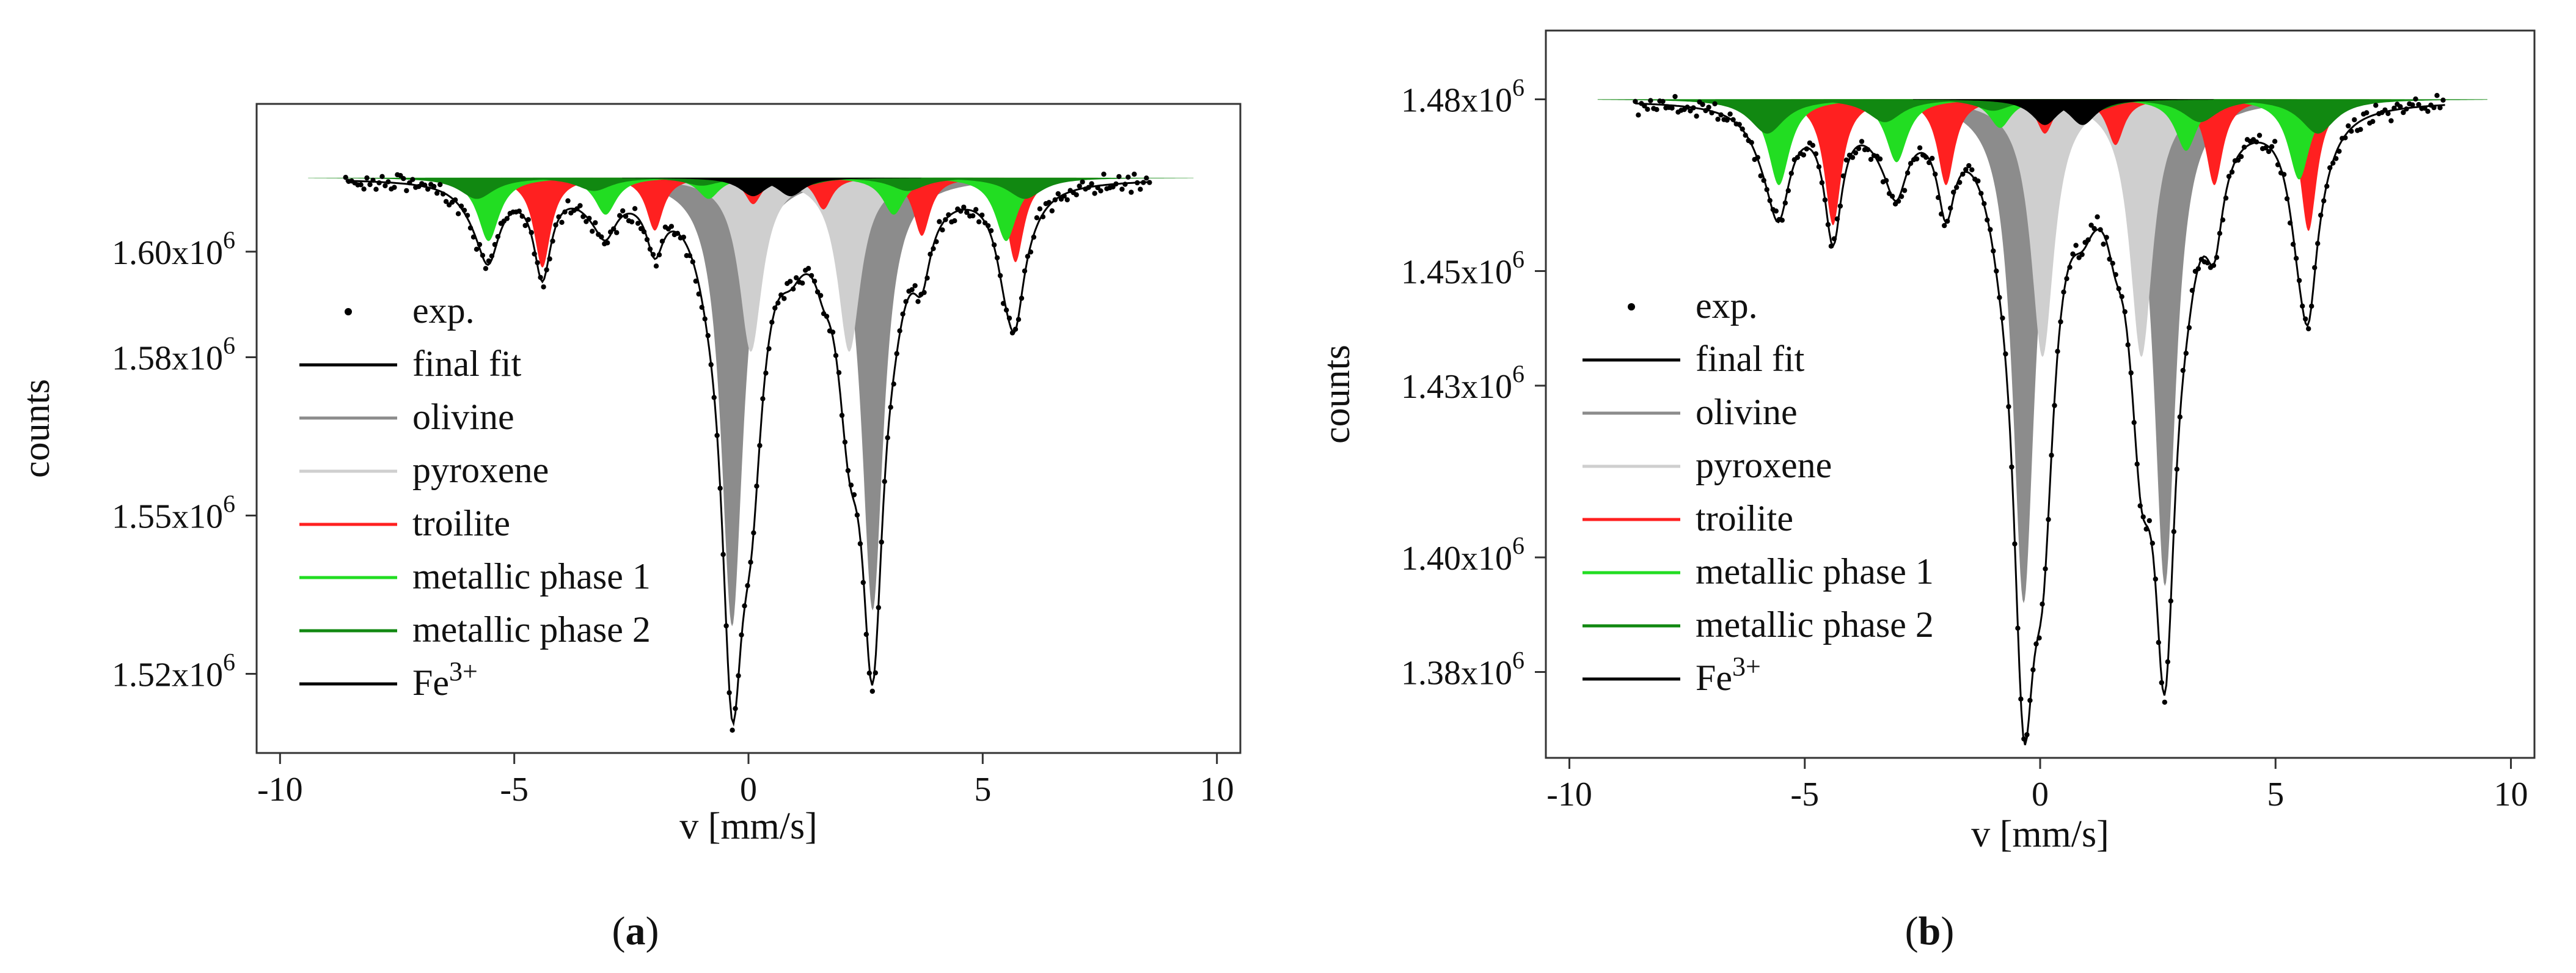 The height and width of the screenshot is (973, 2576). Describe the element at coordinates (2040, 834) in the screenshot. I see `x-axis-label: v [mm/s]` at that location.